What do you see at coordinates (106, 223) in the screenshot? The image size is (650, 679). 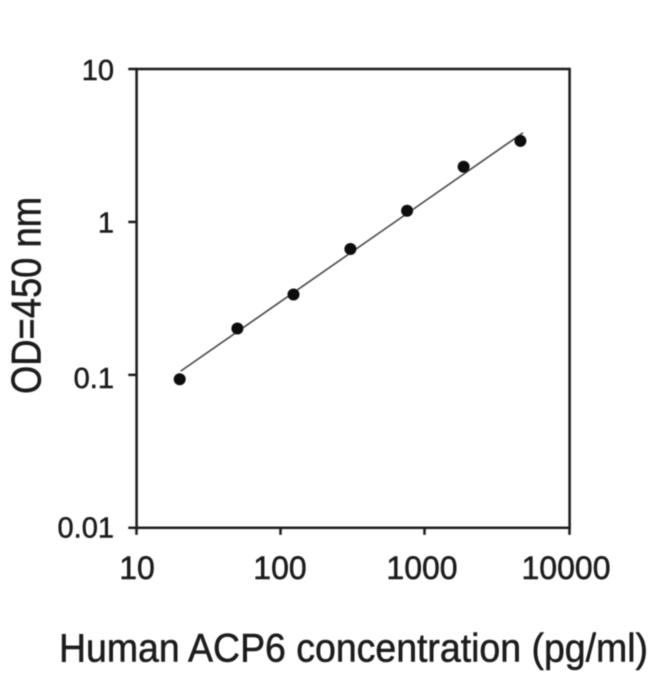 I see `svg-text: 1` at bounding box center [106, 223].